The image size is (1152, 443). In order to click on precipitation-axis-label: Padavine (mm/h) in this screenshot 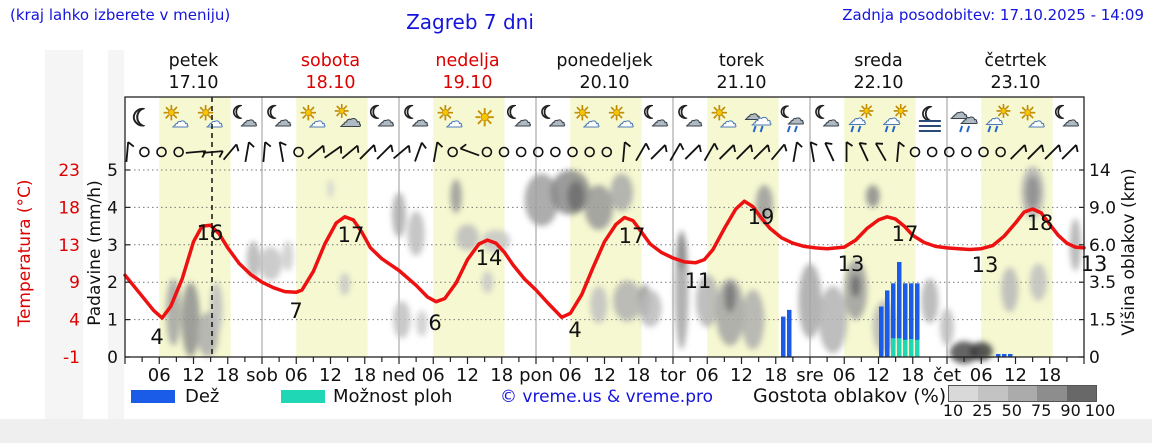, I will do `click(95, 252)`.